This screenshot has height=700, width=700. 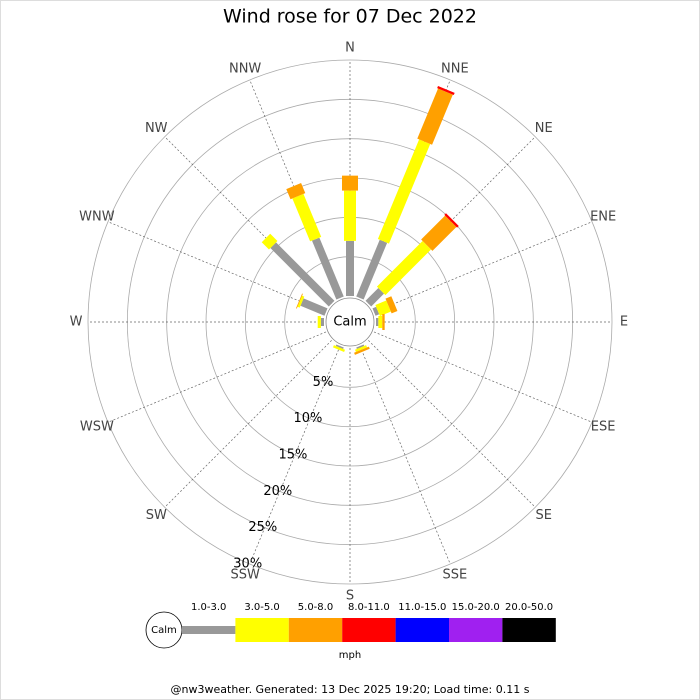 What do you see at coordinates (476, 607) in the screenshot?
I see `legend-label: 15.0-20.0` at bounding box center [476, 607].